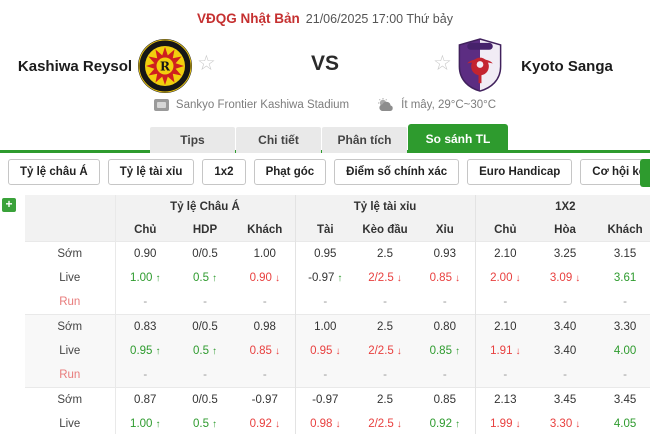  I want to click on run-odds-row: Run - - - - - - - - -, so click(337, 375).